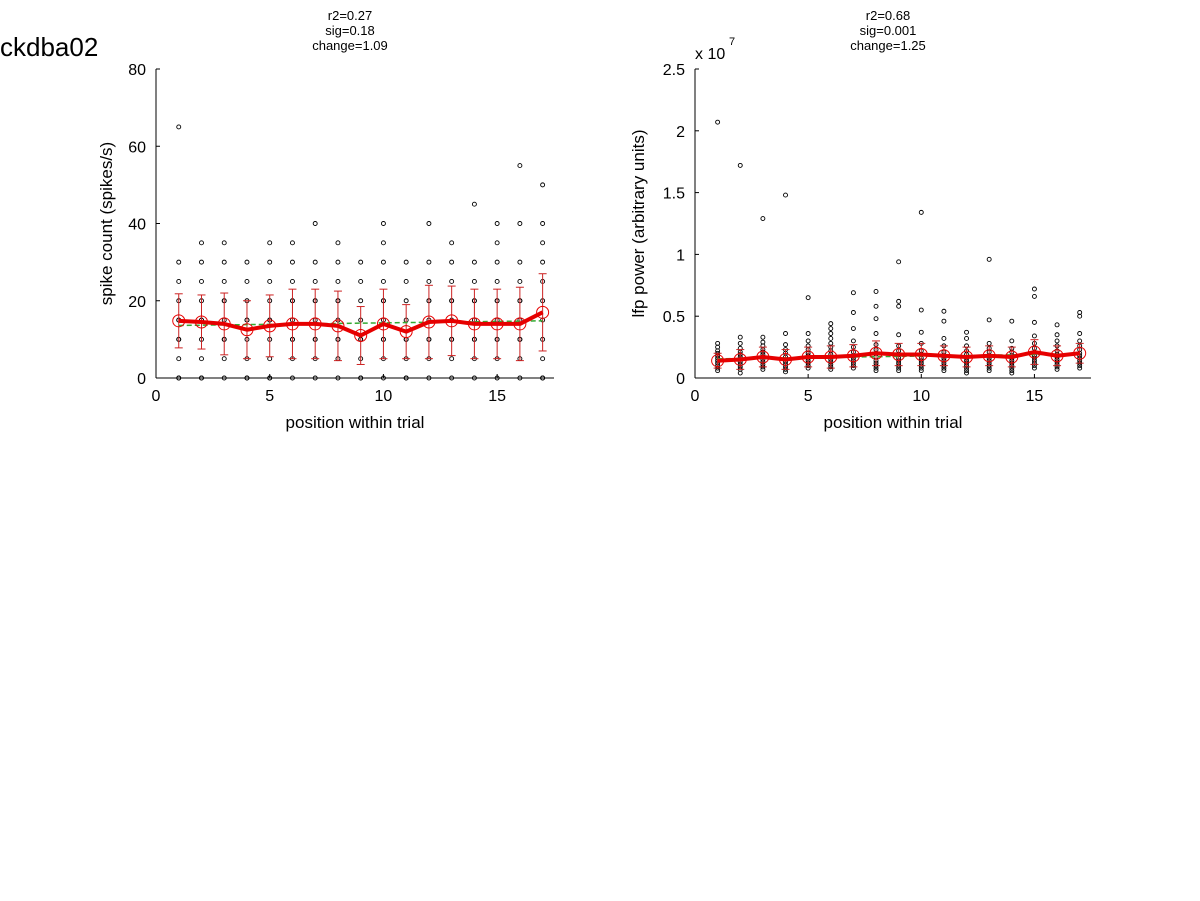 The height and width of the screenshot is (901, 1200). What do you see at coordinates (49, 47) in the screenshot?
I see `page-label: ckdba02` at bounding box center [49, 47].